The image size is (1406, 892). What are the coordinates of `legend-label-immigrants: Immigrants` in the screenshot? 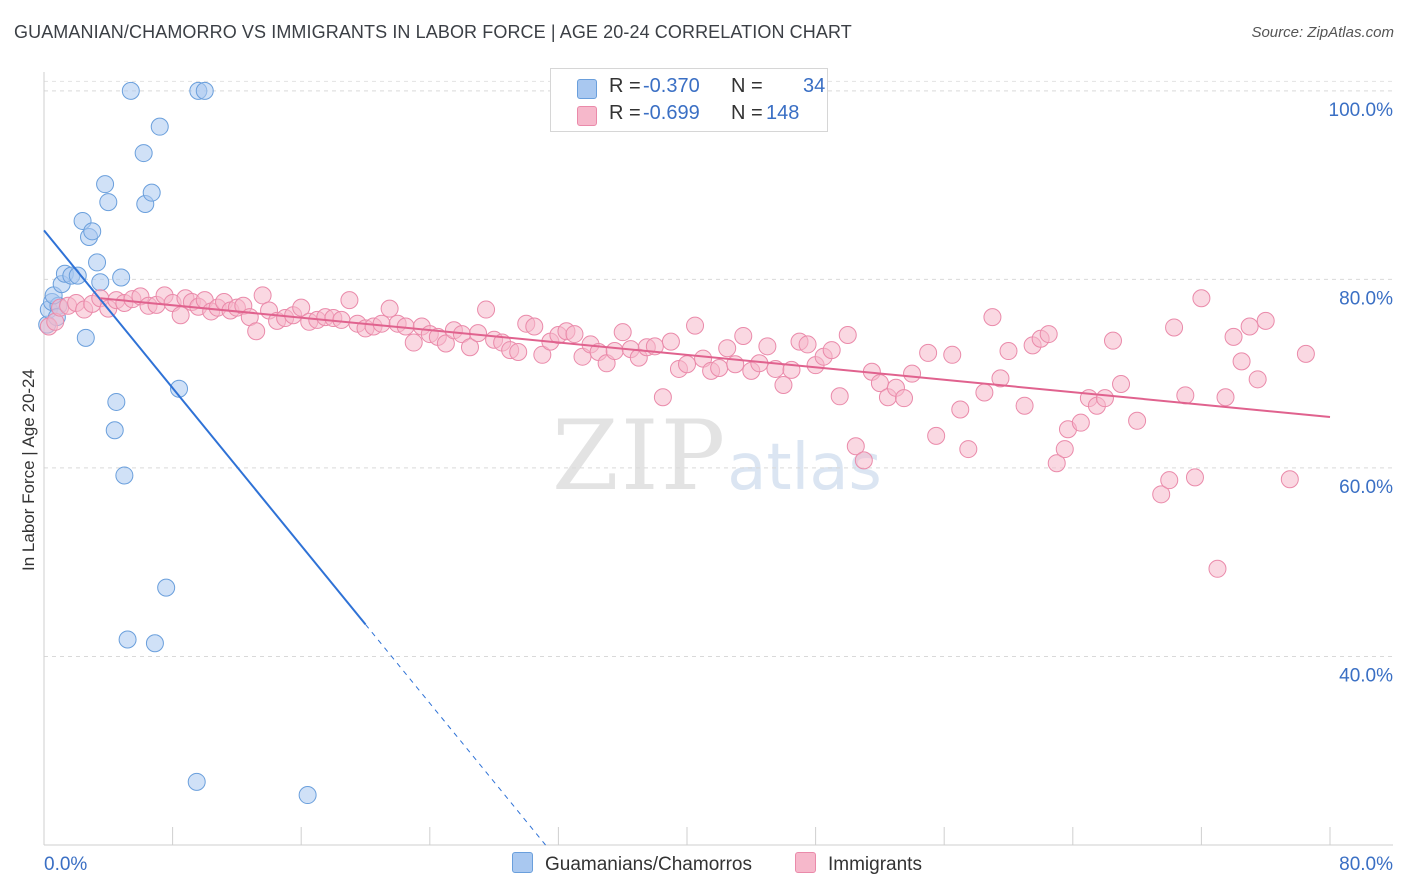 It's located at (875, 864).